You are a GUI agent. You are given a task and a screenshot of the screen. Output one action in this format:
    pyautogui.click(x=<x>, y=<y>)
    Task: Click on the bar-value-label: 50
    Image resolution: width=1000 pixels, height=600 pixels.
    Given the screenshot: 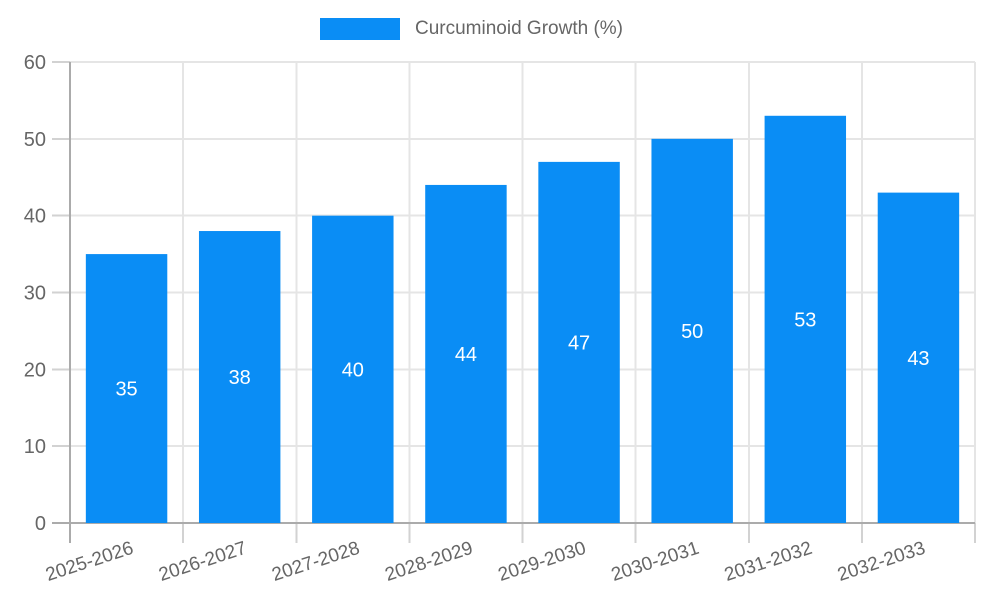 What is the action you would take?
    pyautogui.click(x=692, y=332)
    